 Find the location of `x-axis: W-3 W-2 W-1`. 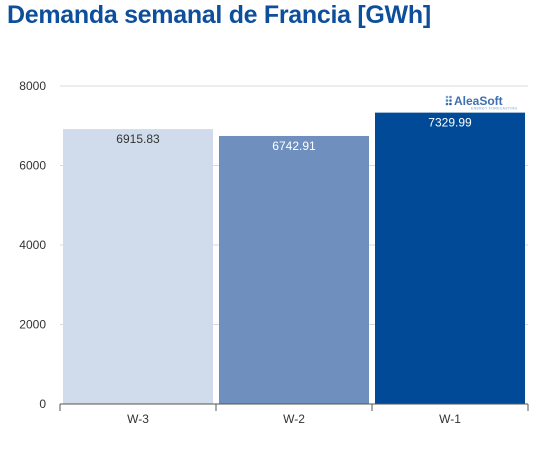

x-axis: W-3 W-2 W-1 is located at coordinates (294, 414).